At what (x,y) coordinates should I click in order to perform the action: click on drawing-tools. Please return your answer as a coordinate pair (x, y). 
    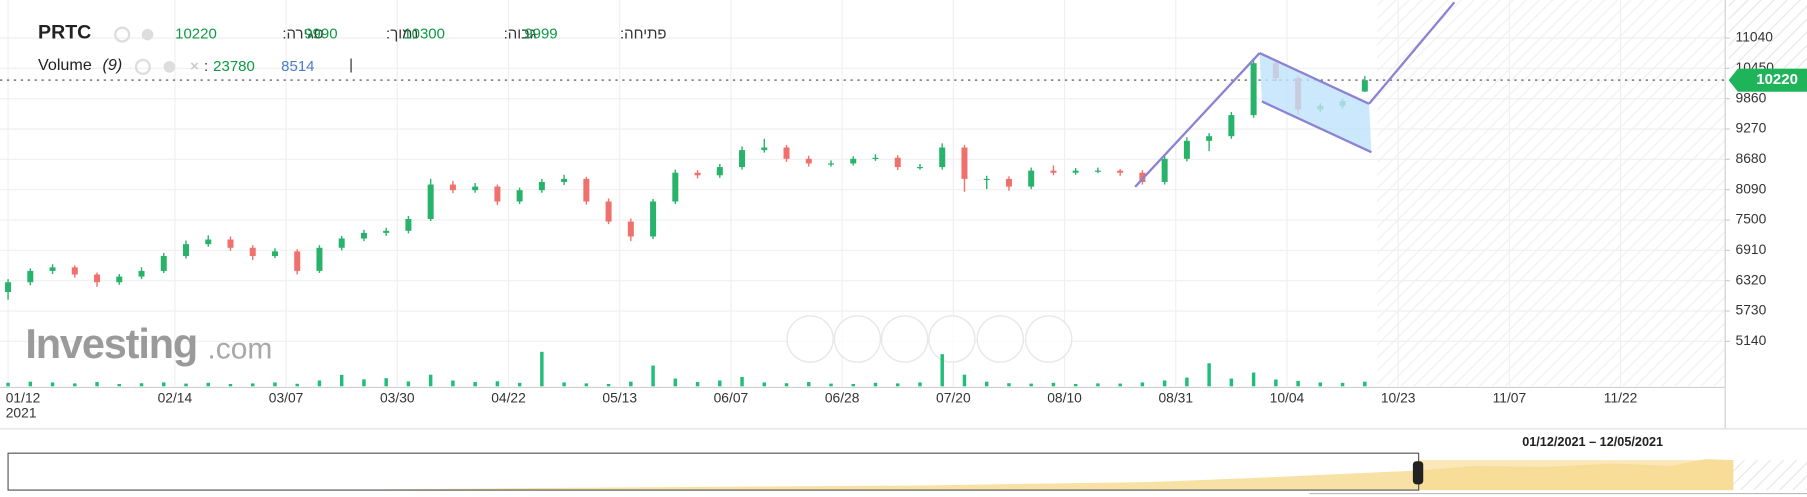
    Looking at the image, I should click on (1295, 94).